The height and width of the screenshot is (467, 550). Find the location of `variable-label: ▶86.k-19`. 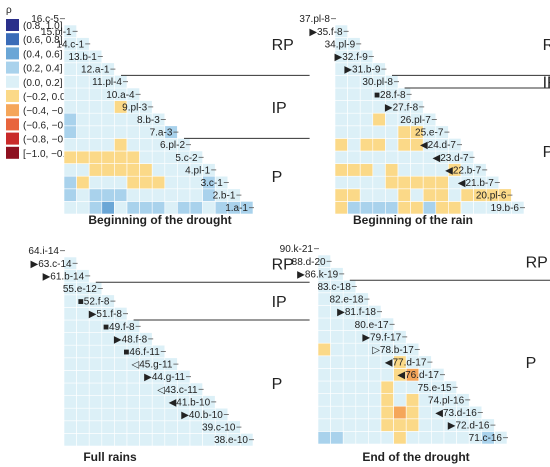

variable-label: ▶86.k-19 is located at coordinates (317, 274).